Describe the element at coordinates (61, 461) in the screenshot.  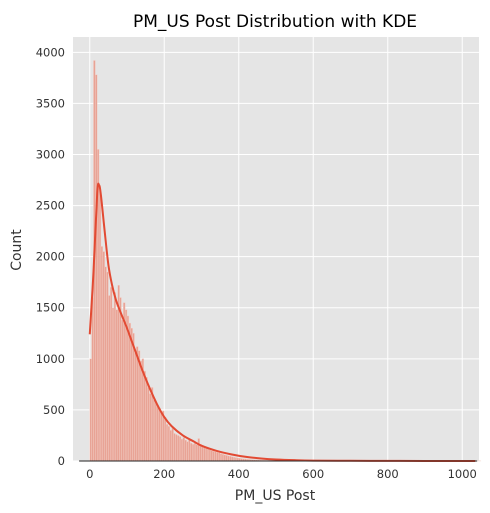
I see `y-tick-label: 0` at that location.